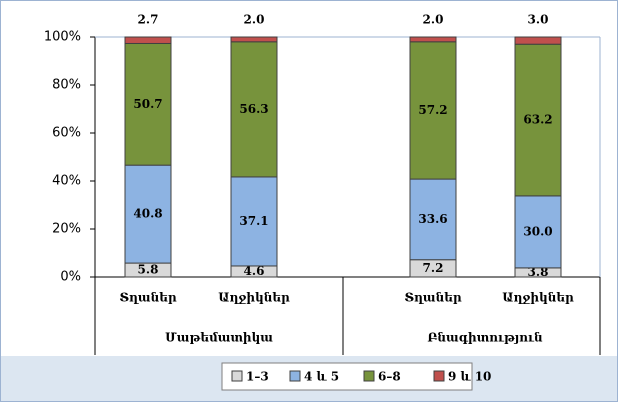 This screenshot has height=402, width=618. I want to click on data-label: 7.2, so click(433, 268).